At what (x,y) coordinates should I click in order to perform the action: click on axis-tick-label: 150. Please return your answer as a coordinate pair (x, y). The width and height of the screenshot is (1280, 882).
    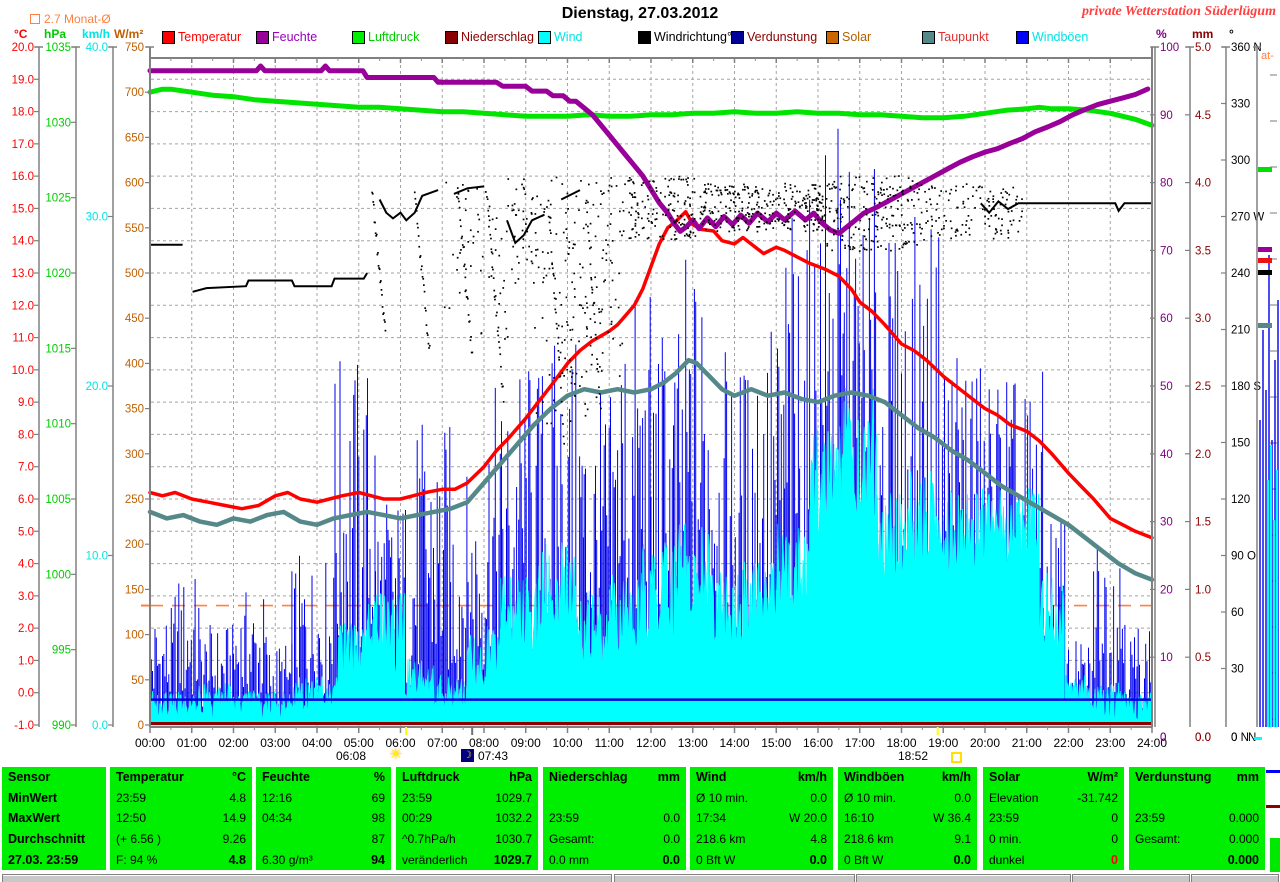
    Looking at the image, I should click on (134, 590).